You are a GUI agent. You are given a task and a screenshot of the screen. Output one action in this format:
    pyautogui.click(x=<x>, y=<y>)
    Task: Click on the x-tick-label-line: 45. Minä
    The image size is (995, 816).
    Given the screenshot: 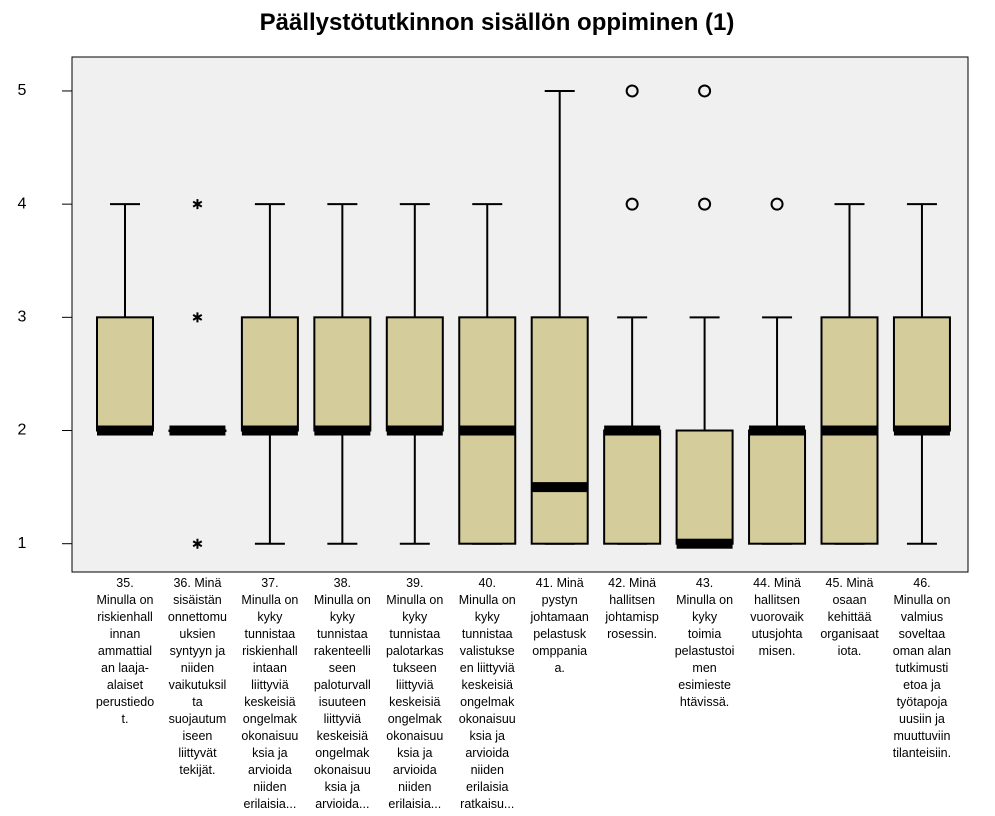 What is the action you would take?
    pyautogui.click(x=850, y=583)
    